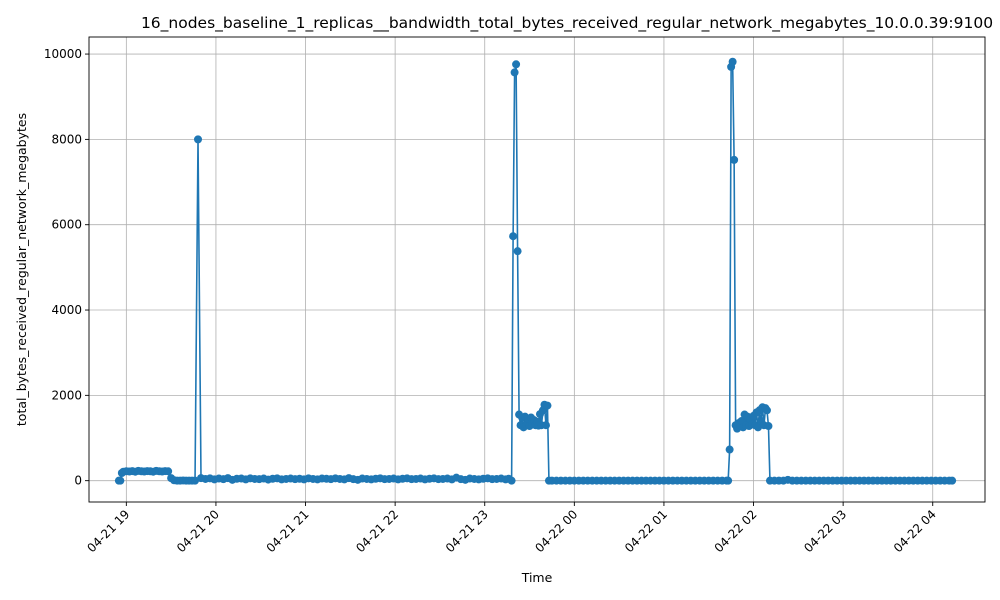  I want to click on y-axis: 0 2000 4000 6000 8000 10000, so click(66, 267).